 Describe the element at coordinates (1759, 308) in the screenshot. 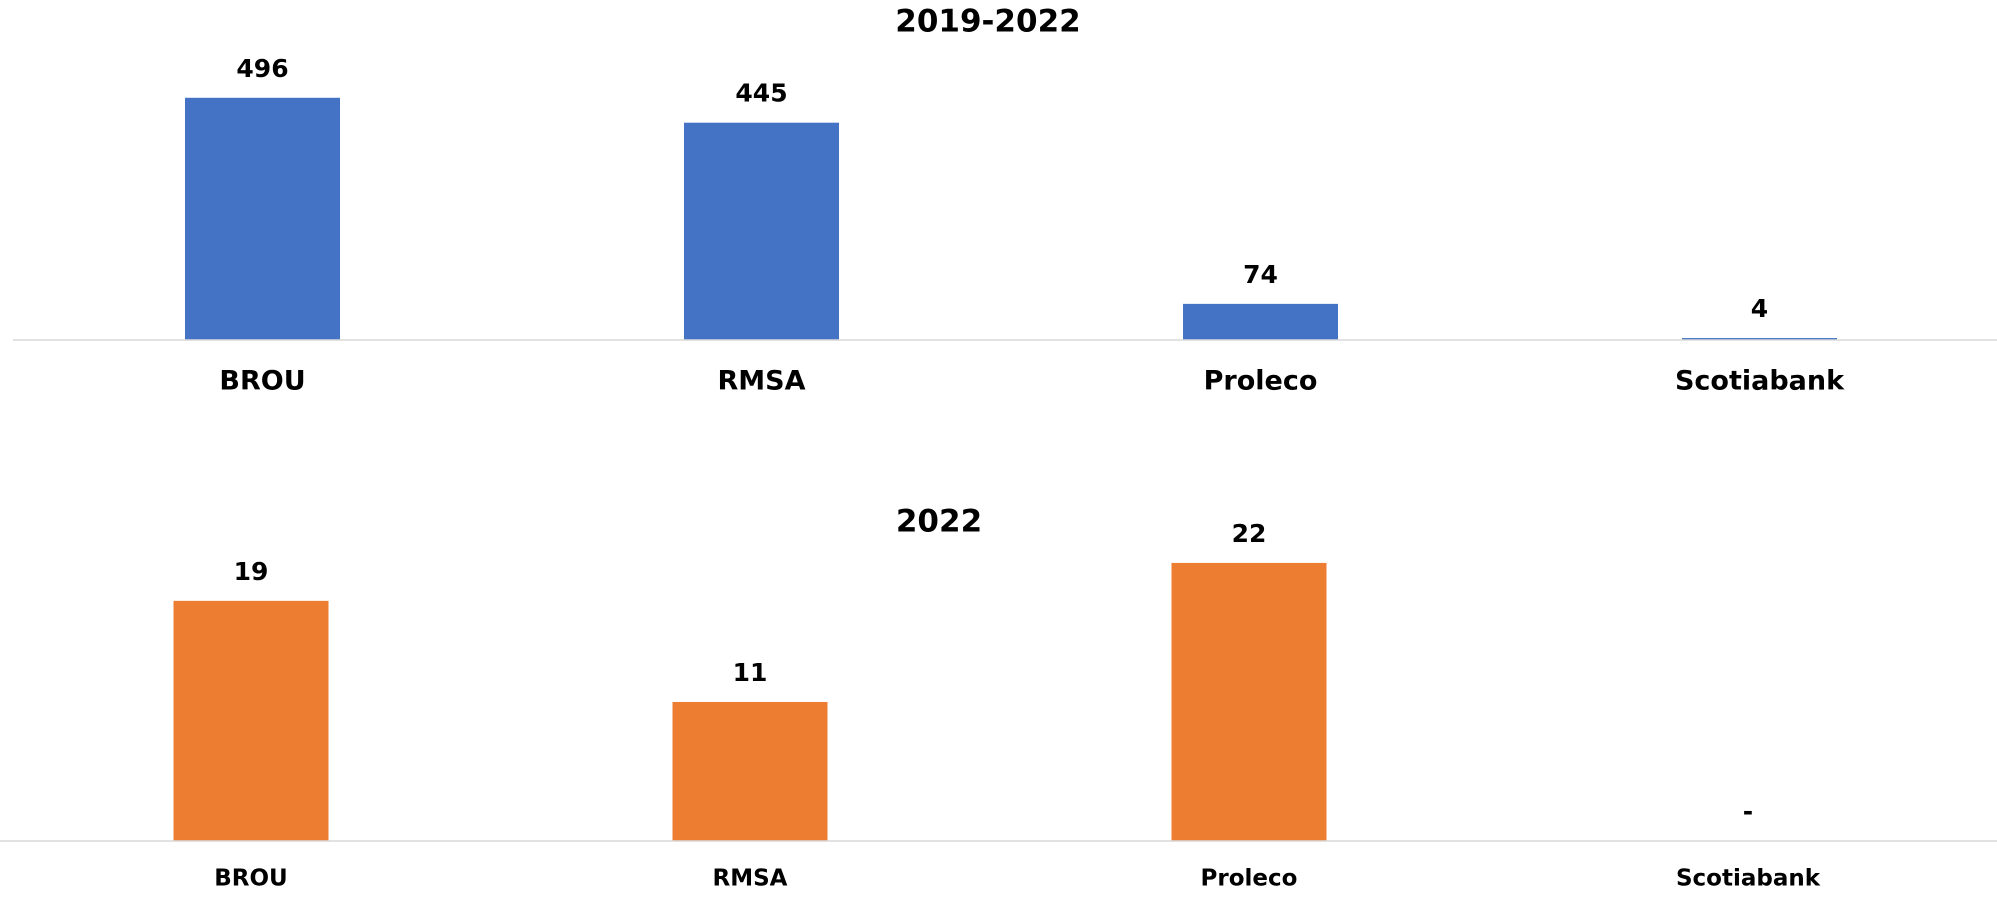

I see `data-label: 4` at that location.